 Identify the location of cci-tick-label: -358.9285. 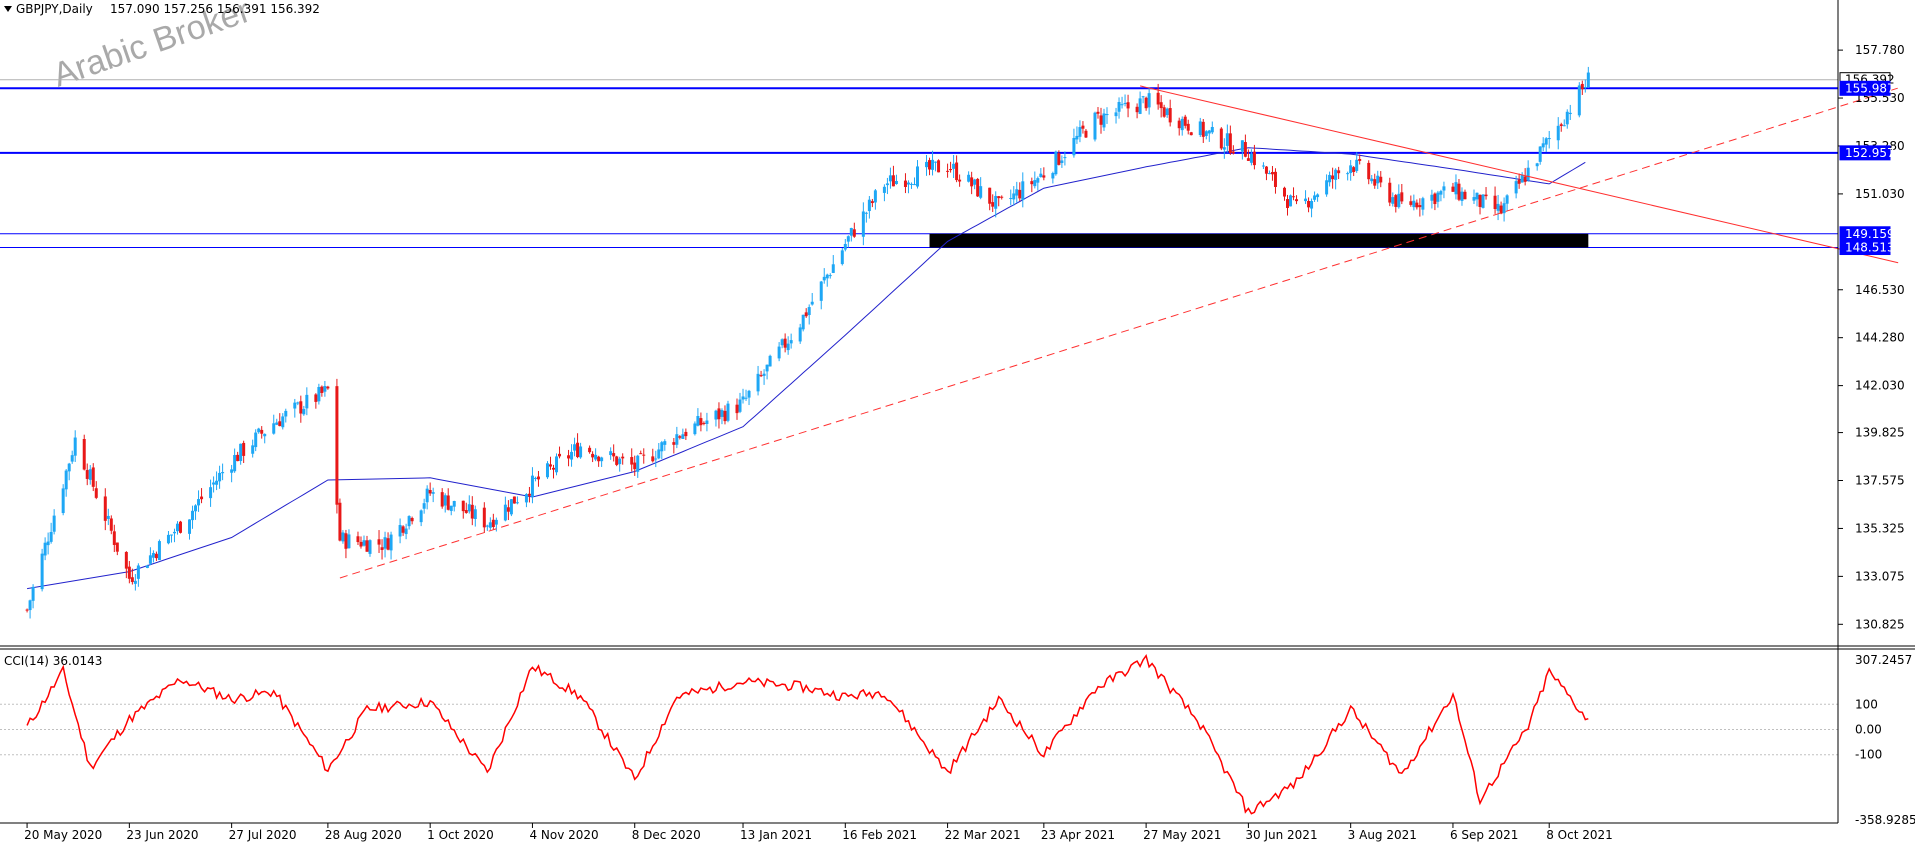
(1885, 820).